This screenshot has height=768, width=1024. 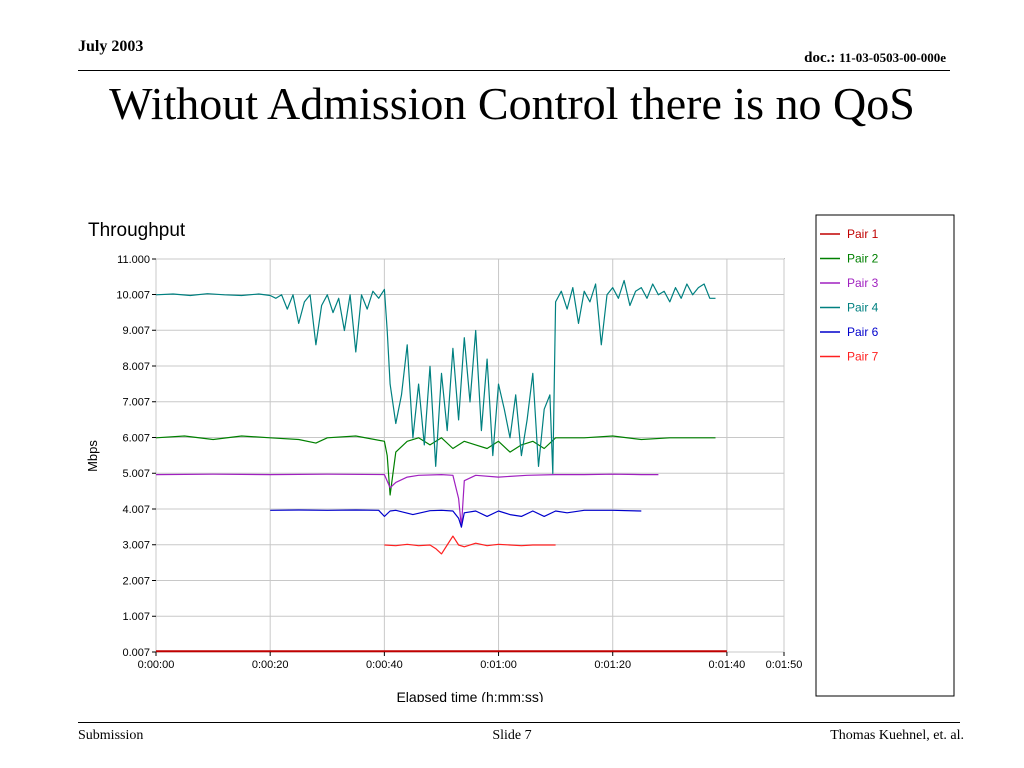 I want to click on x-tick-label: 0:00:00, so click(x=156, y=665).